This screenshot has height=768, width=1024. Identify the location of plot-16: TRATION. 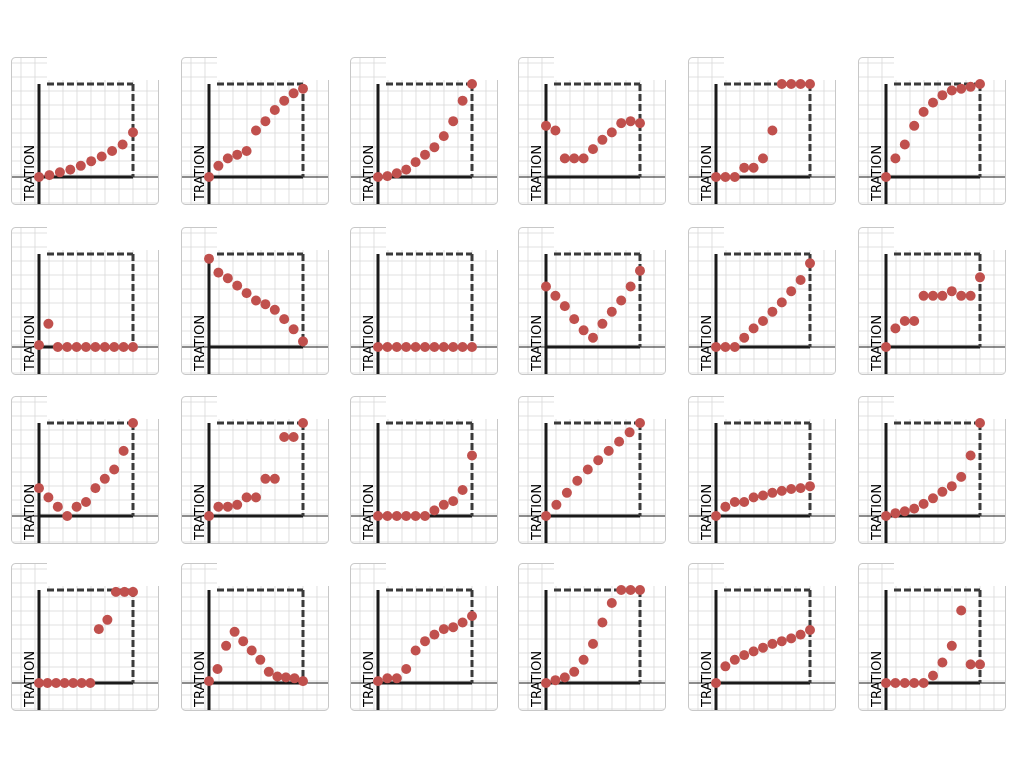
(592, 470).